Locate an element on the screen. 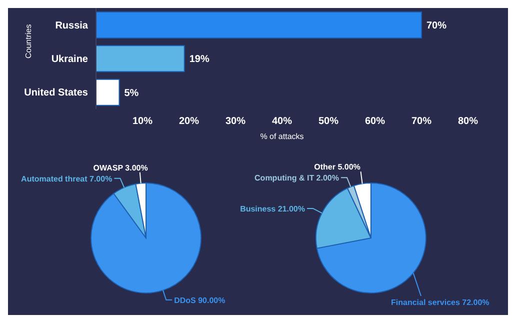  slice-label: OWASP 3.00% is located at coordinates (120, 167).